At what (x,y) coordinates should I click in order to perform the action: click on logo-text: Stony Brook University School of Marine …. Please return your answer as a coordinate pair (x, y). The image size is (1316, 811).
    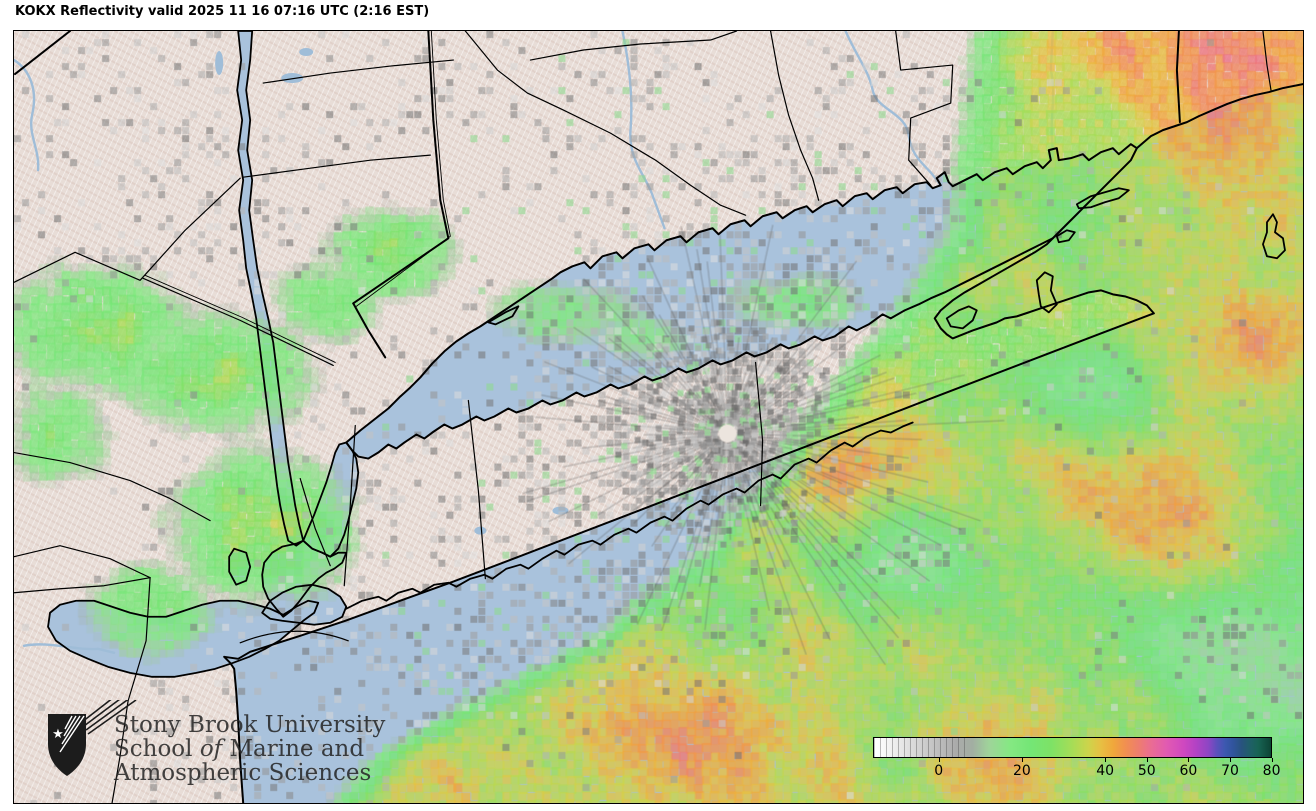
    Looking at the image, I should click on (250, 749).